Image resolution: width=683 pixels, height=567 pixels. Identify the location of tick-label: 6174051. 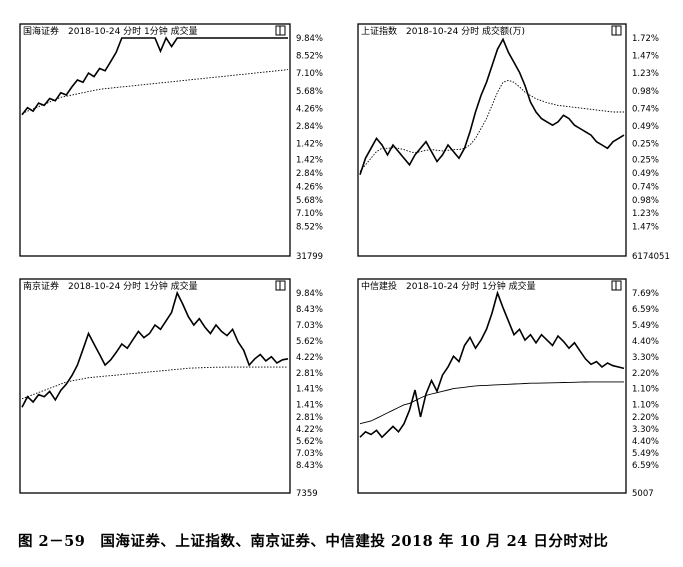
(651, 257).